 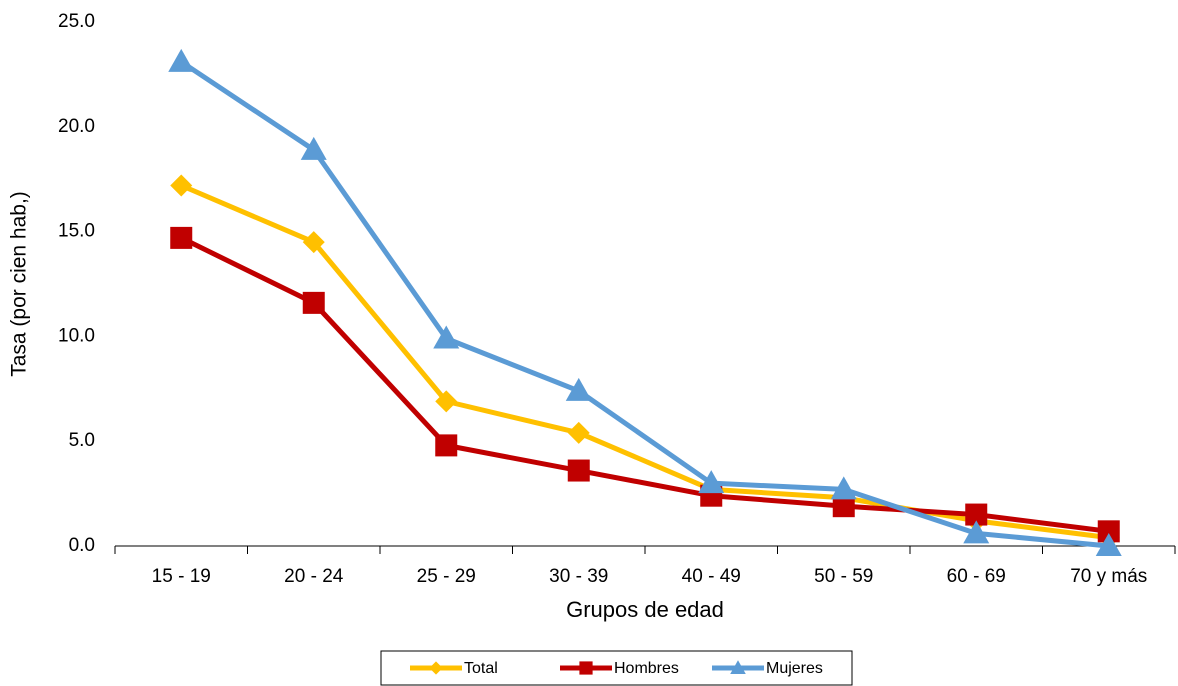 What do you see at coordinates (76, 335) in the screenshot?
I see `y-tick-label: 10.0` at bounding box center [76, 335].